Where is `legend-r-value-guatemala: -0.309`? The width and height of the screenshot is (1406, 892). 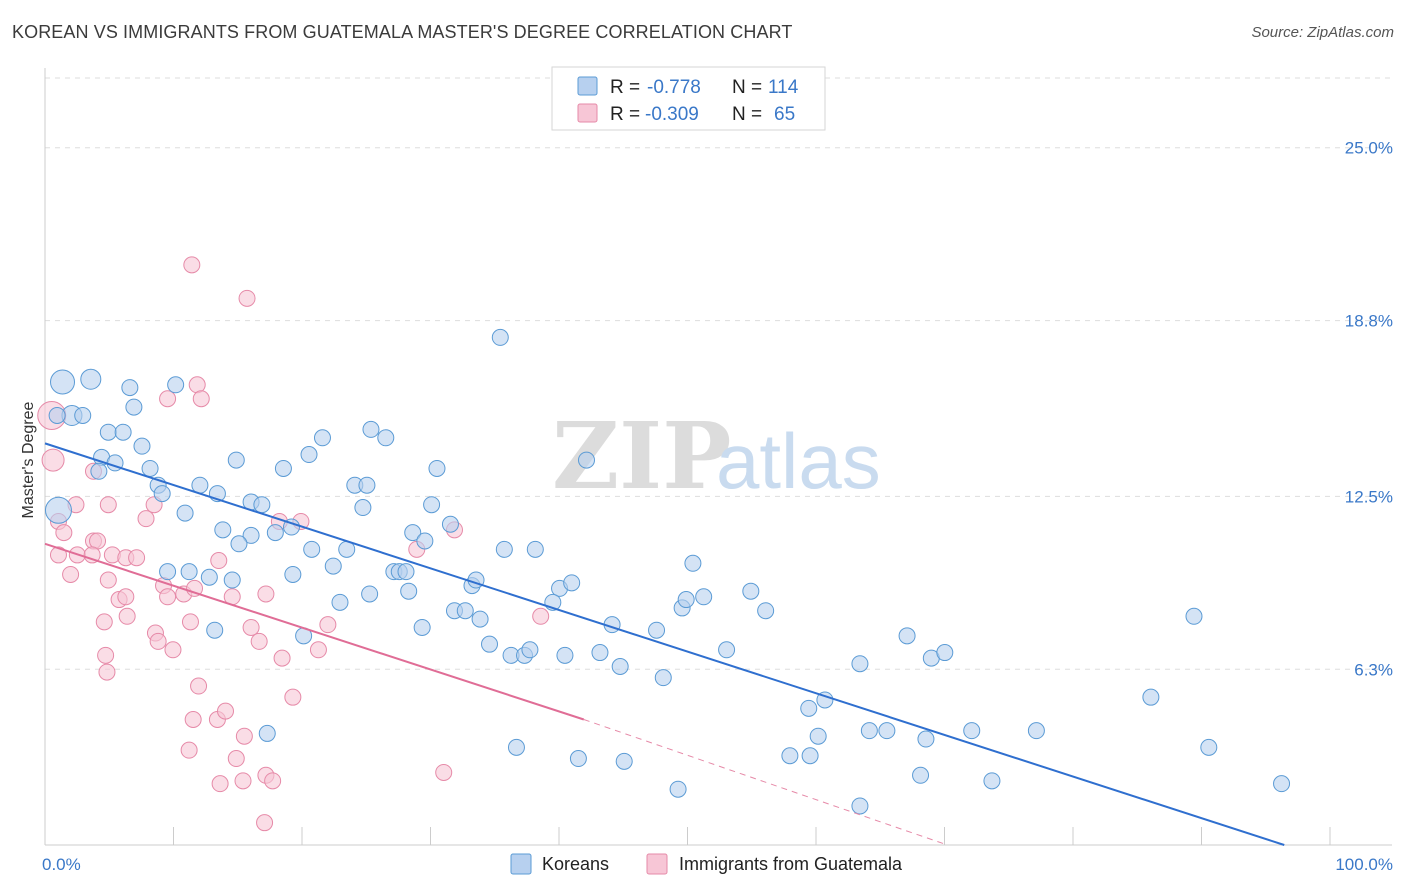 legend-r-value-guatemala: -0.309 is located at coordinates (672, 114).